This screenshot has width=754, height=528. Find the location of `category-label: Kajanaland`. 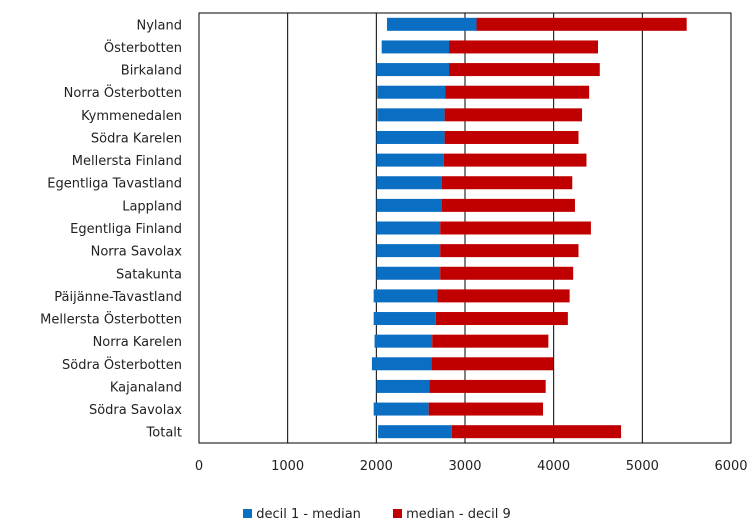

category-label: Kajanaland is located at coordinates (146, 387).